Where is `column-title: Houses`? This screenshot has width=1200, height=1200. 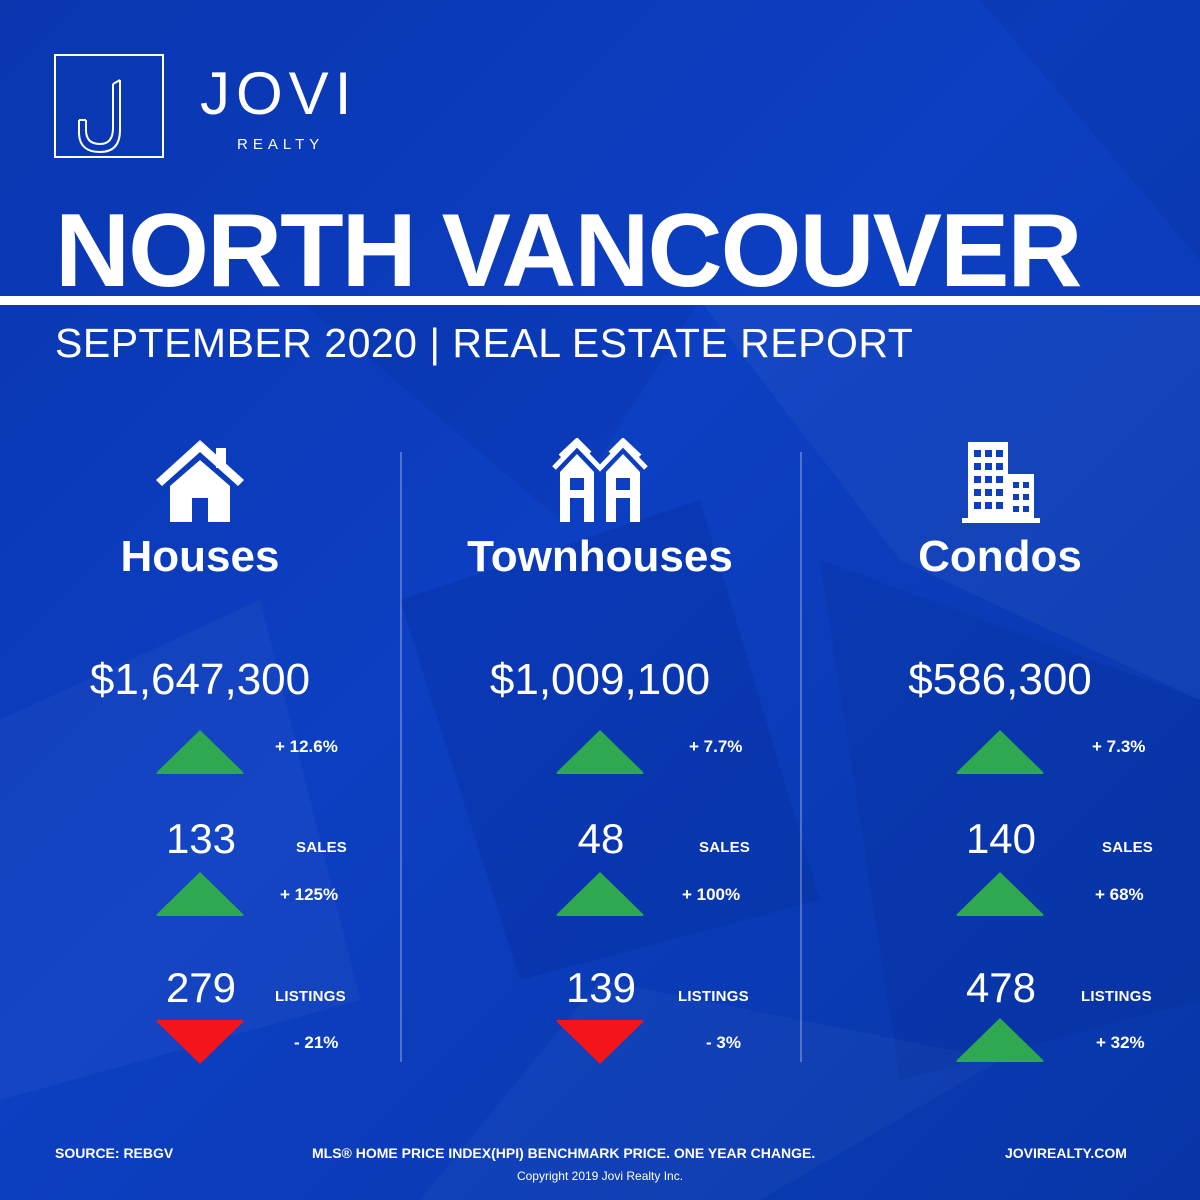
column-title: Houses is located at coordinates (200, 556).